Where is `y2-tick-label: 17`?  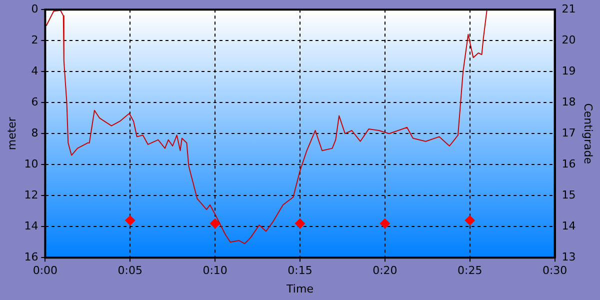 y2-tick-label: 17 is located at coordinates (569, 133).